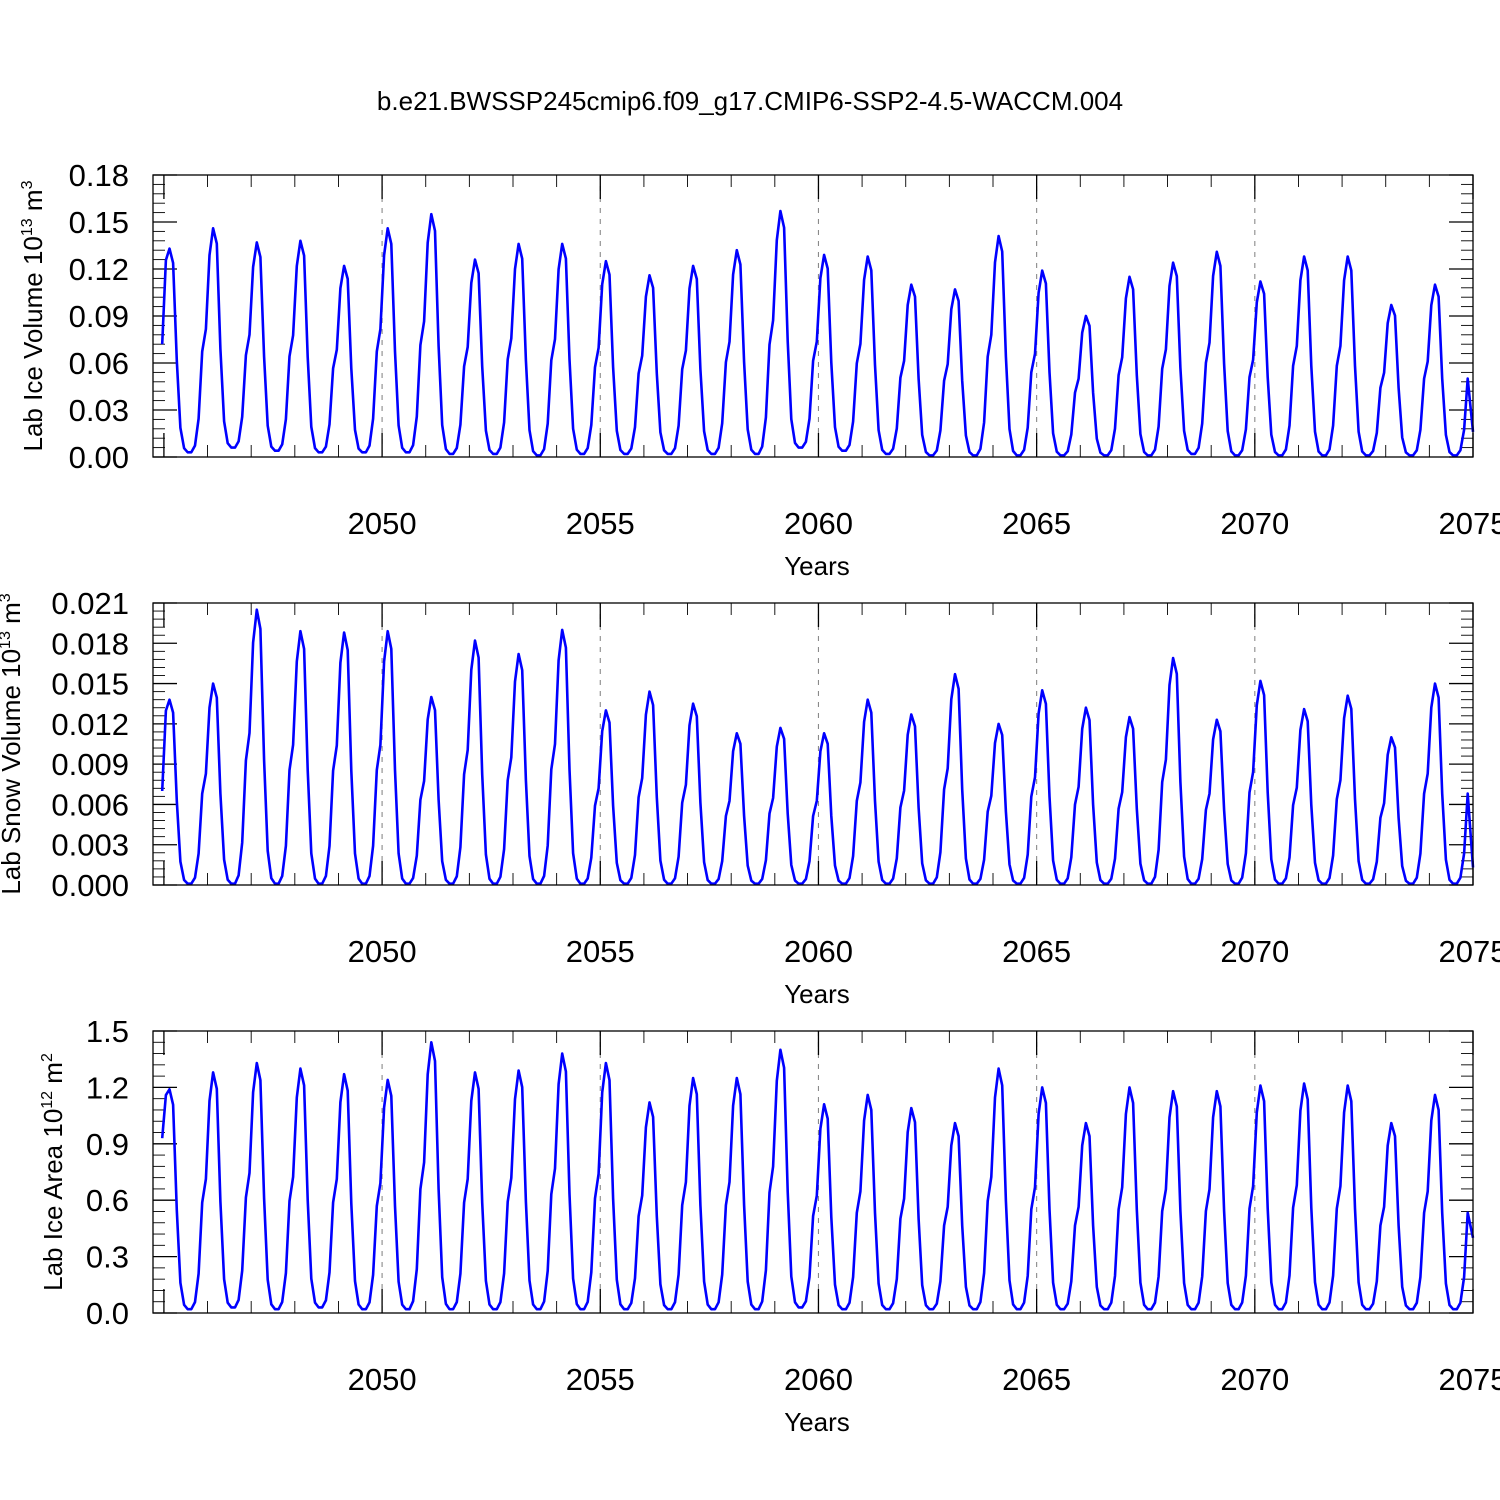 The width and height of the screenshot is (1500, 1500). I want to click on y-tick-label: 0.3, so click(107, 1257).